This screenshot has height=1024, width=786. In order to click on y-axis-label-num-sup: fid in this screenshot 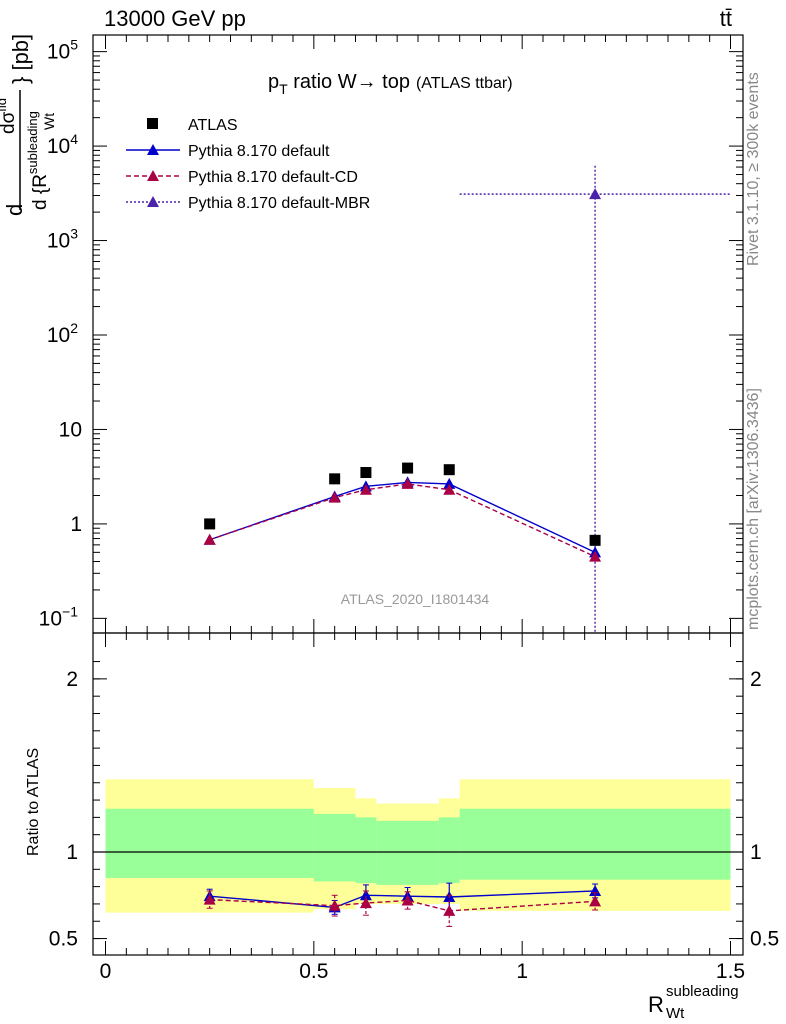, I will do `click(4, 105)`.